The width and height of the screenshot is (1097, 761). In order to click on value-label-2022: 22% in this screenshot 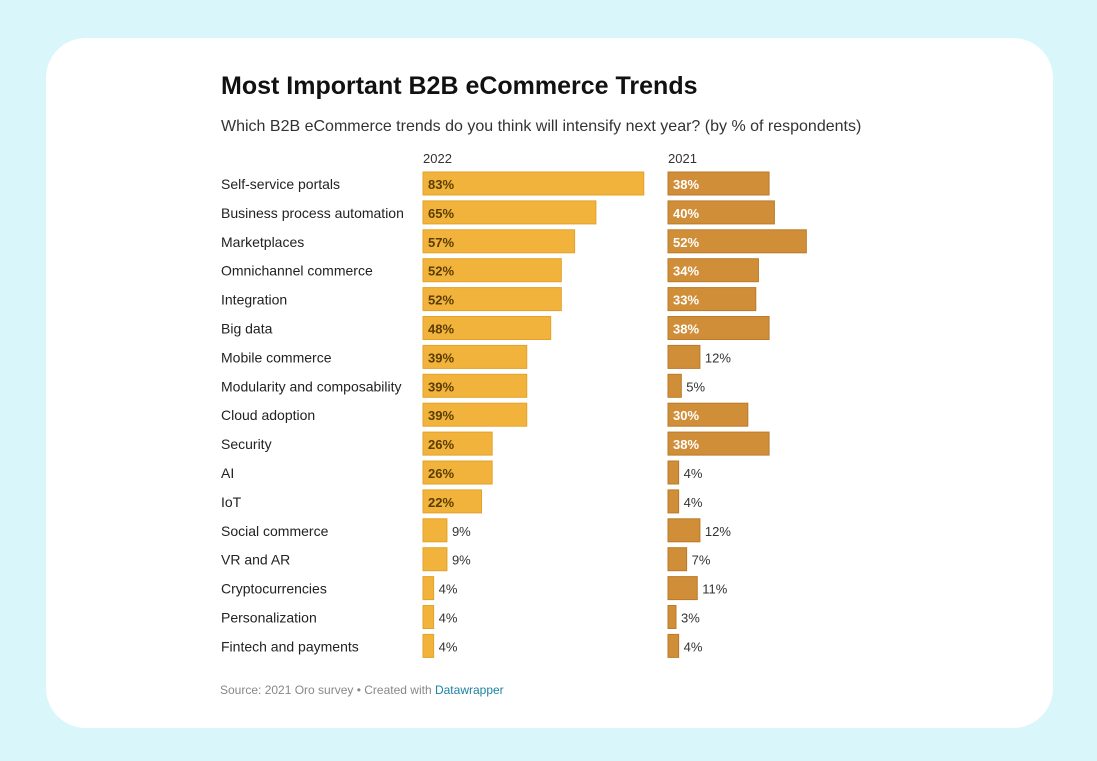, I will do `click(441, 502)`.